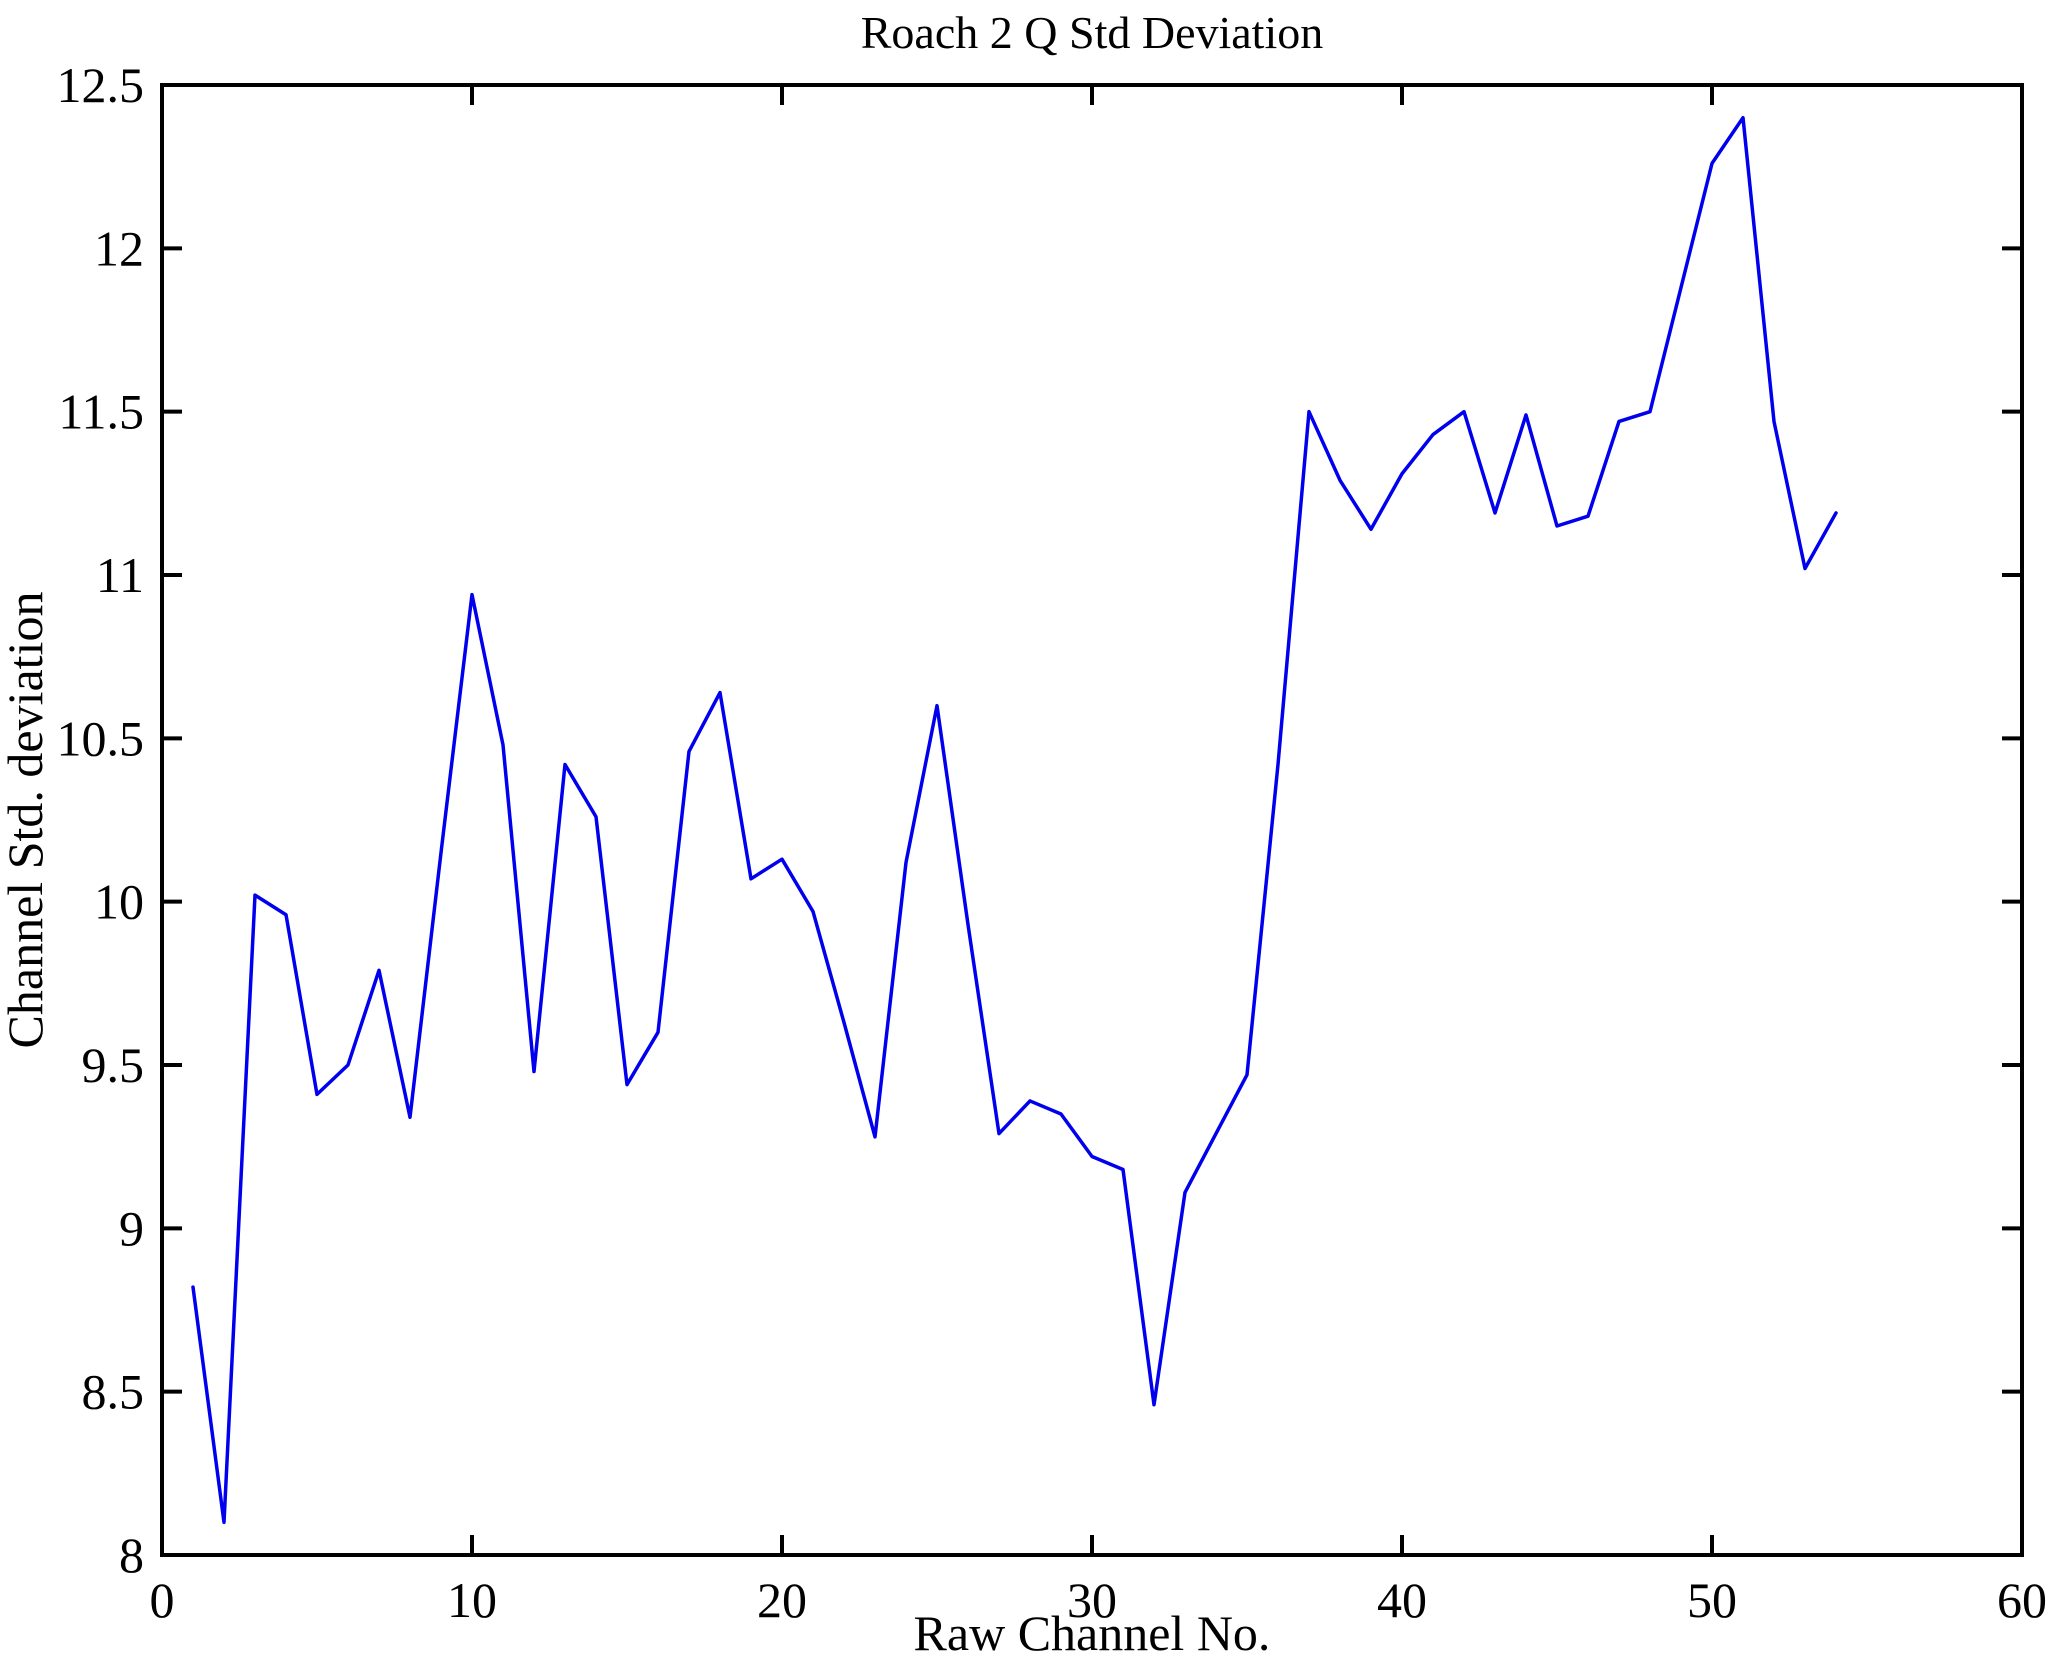 This screenshot has width=2058, height=1671. I want to click on y-axis-label: Channel Std. deviation, so click(26, 820).